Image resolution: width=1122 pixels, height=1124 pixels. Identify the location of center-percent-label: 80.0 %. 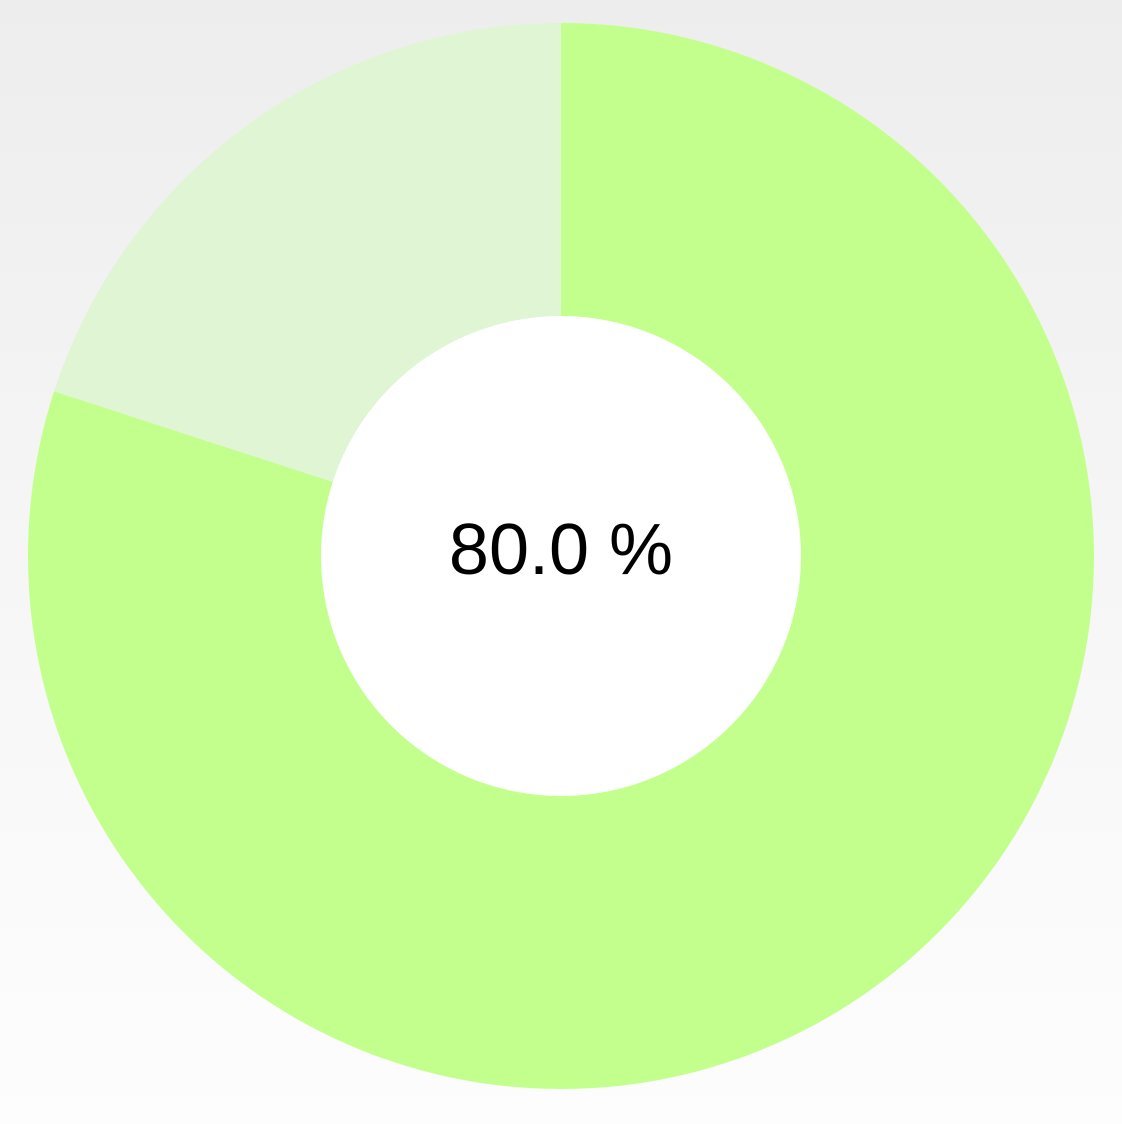
(561, 550).